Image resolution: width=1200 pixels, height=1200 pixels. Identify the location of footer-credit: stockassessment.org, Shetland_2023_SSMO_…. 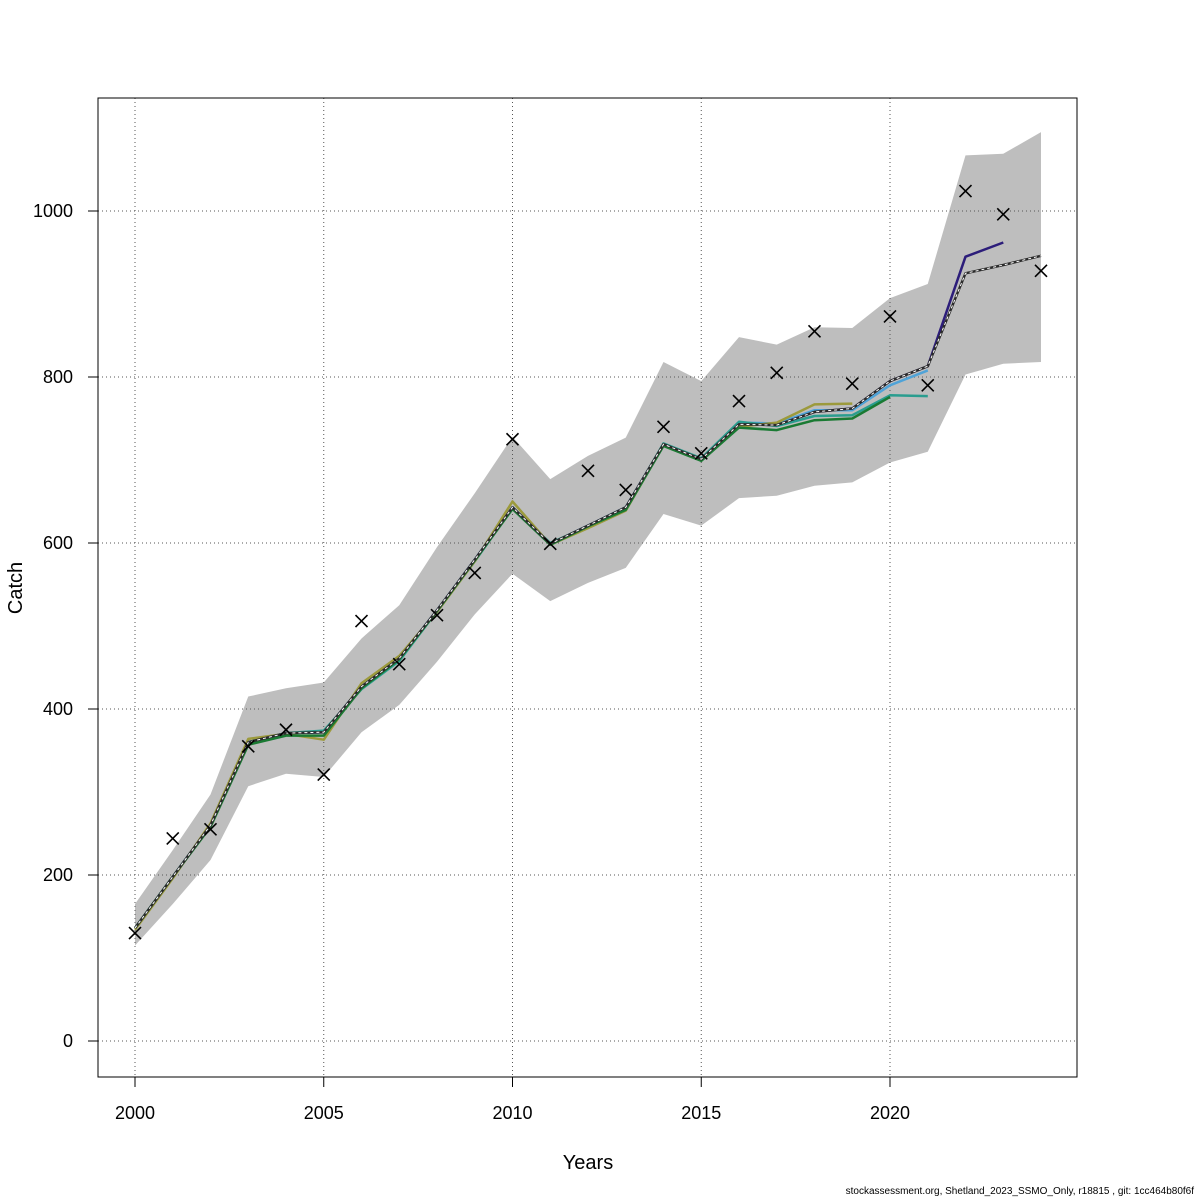
(1019, 1191).